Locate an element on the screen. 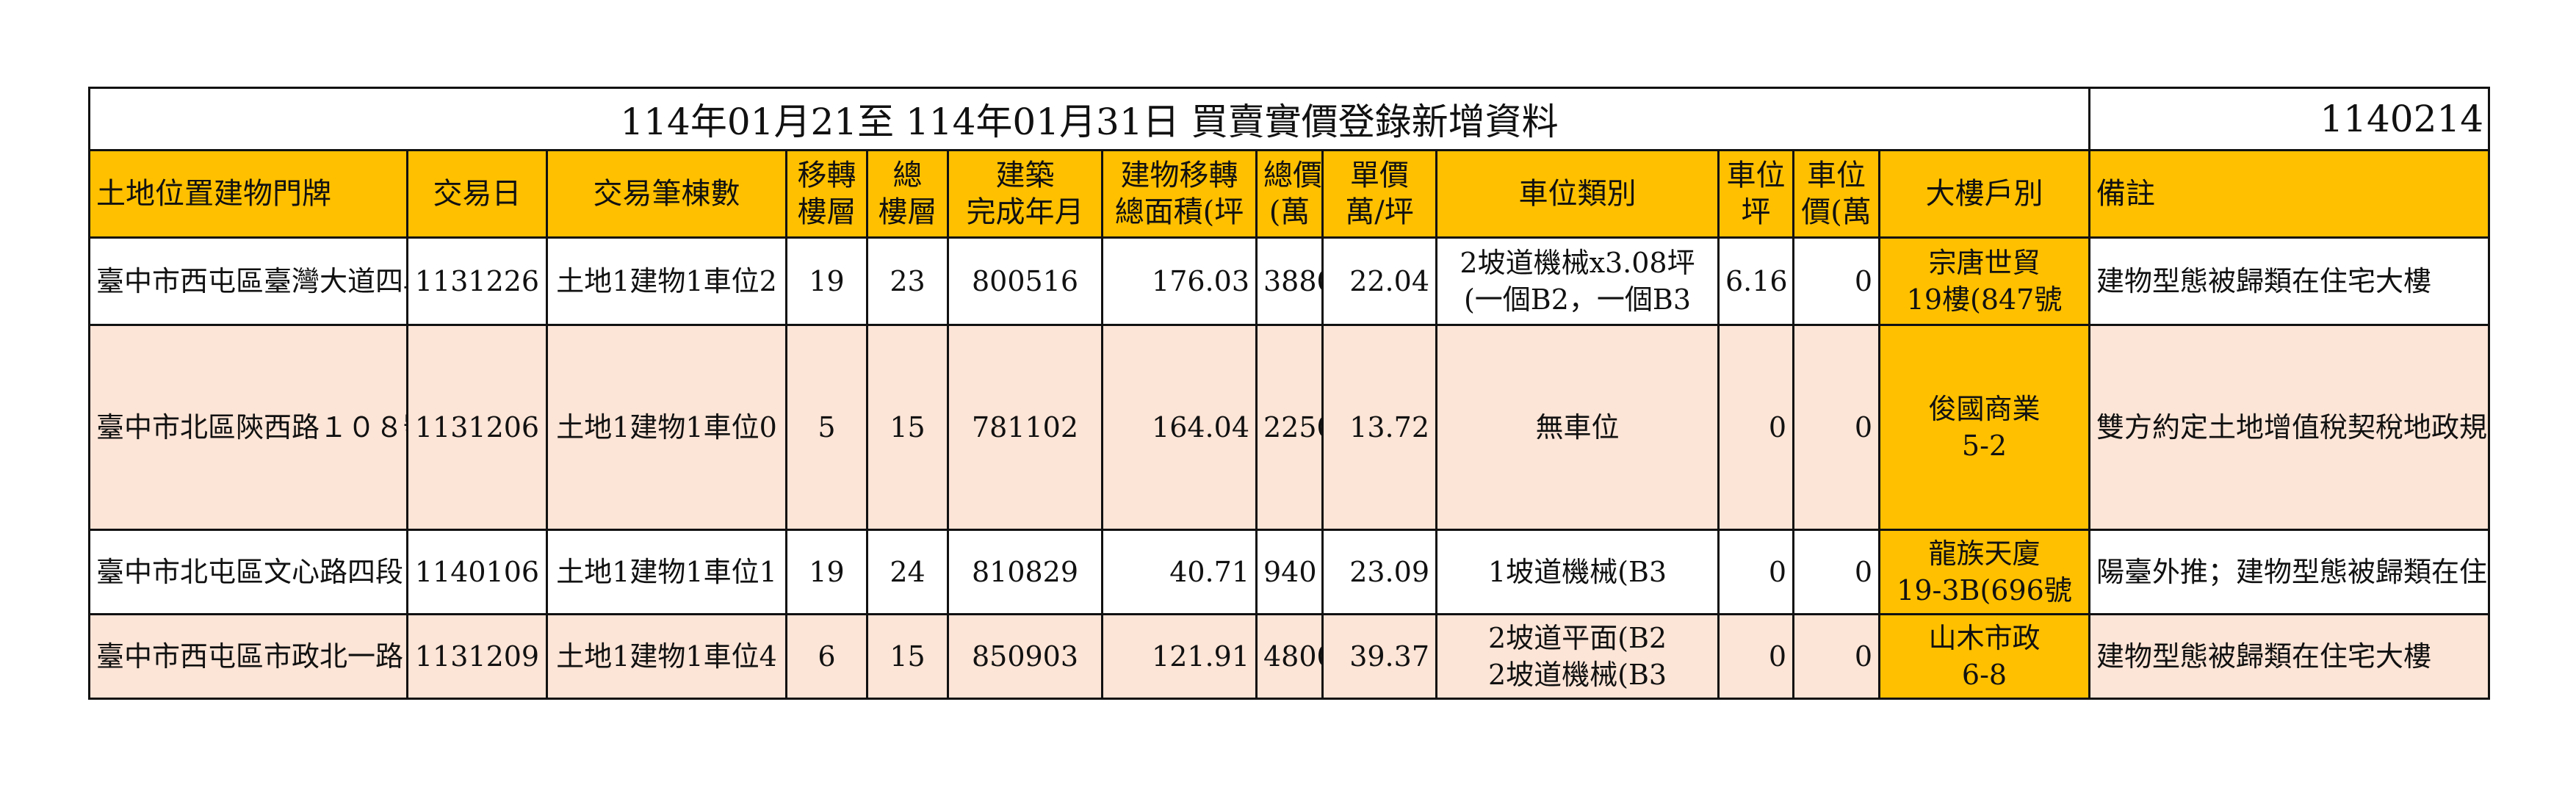  sheet-title: 114年01月21至 114年01月31日 買賣實價登錄新增資料 is located at coordinates (1089, 119).